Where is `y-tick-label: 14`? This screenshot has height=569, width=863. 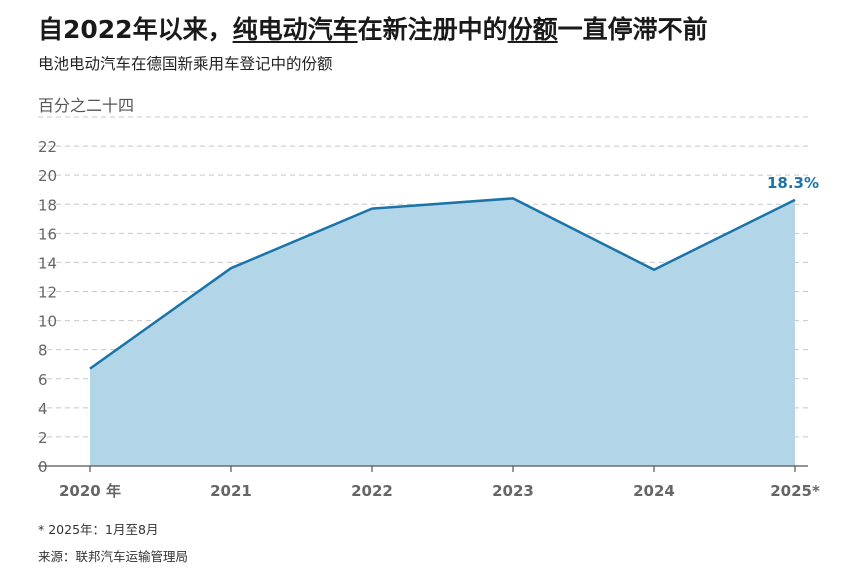
y-tick-label: 14 is located at coordinates (47, 263).